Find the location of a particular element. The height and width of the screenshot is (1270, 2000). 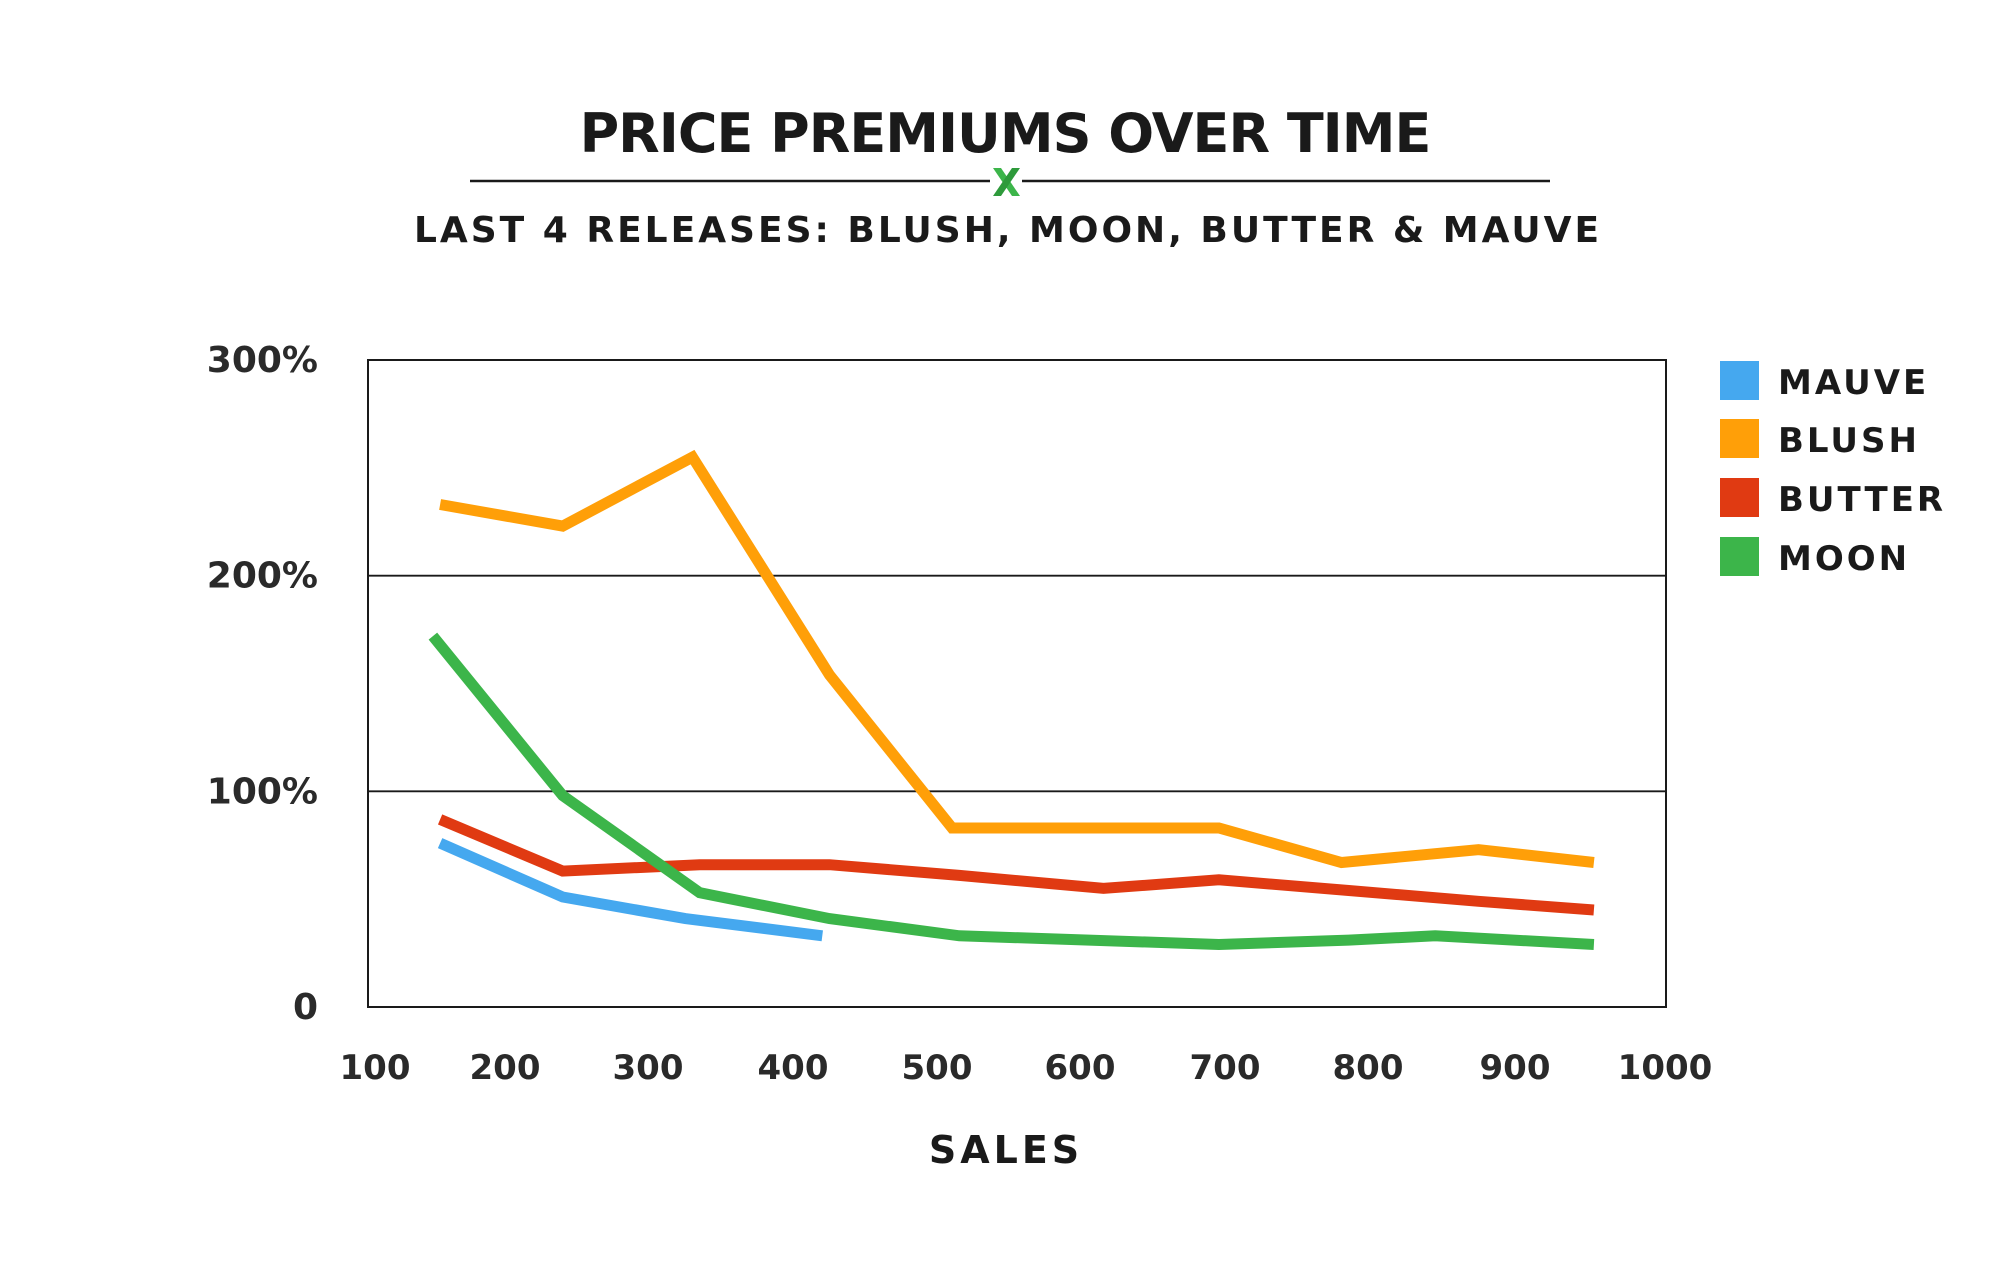

series-line-butter is located at coordinates (1016, 865).